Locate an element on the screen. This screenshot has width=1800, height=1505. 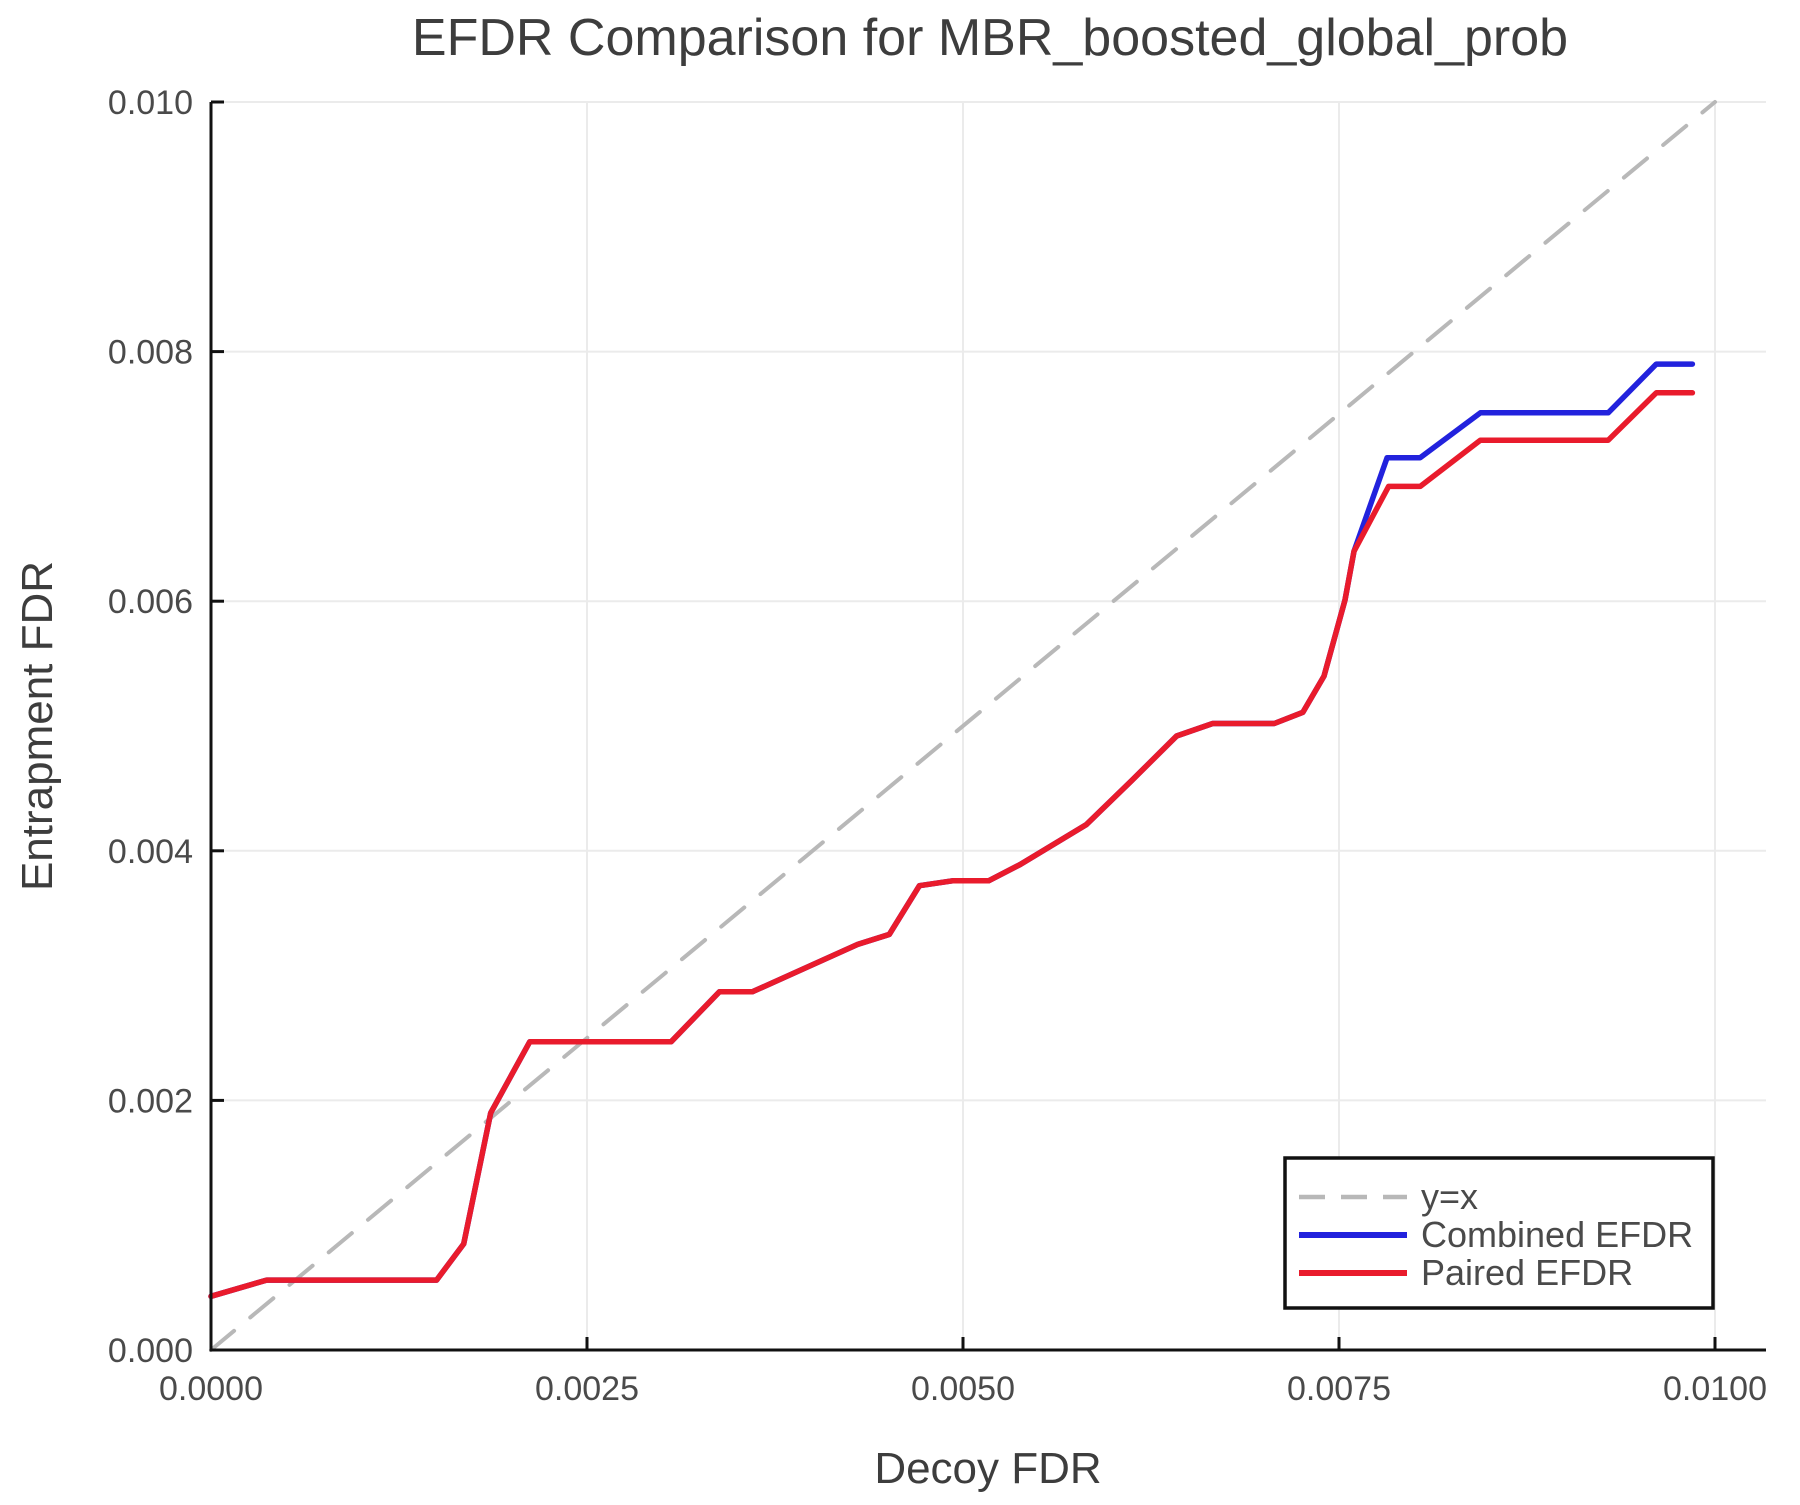
x-tick-label: 0.0100 is located at coordinates (1715, 1389).